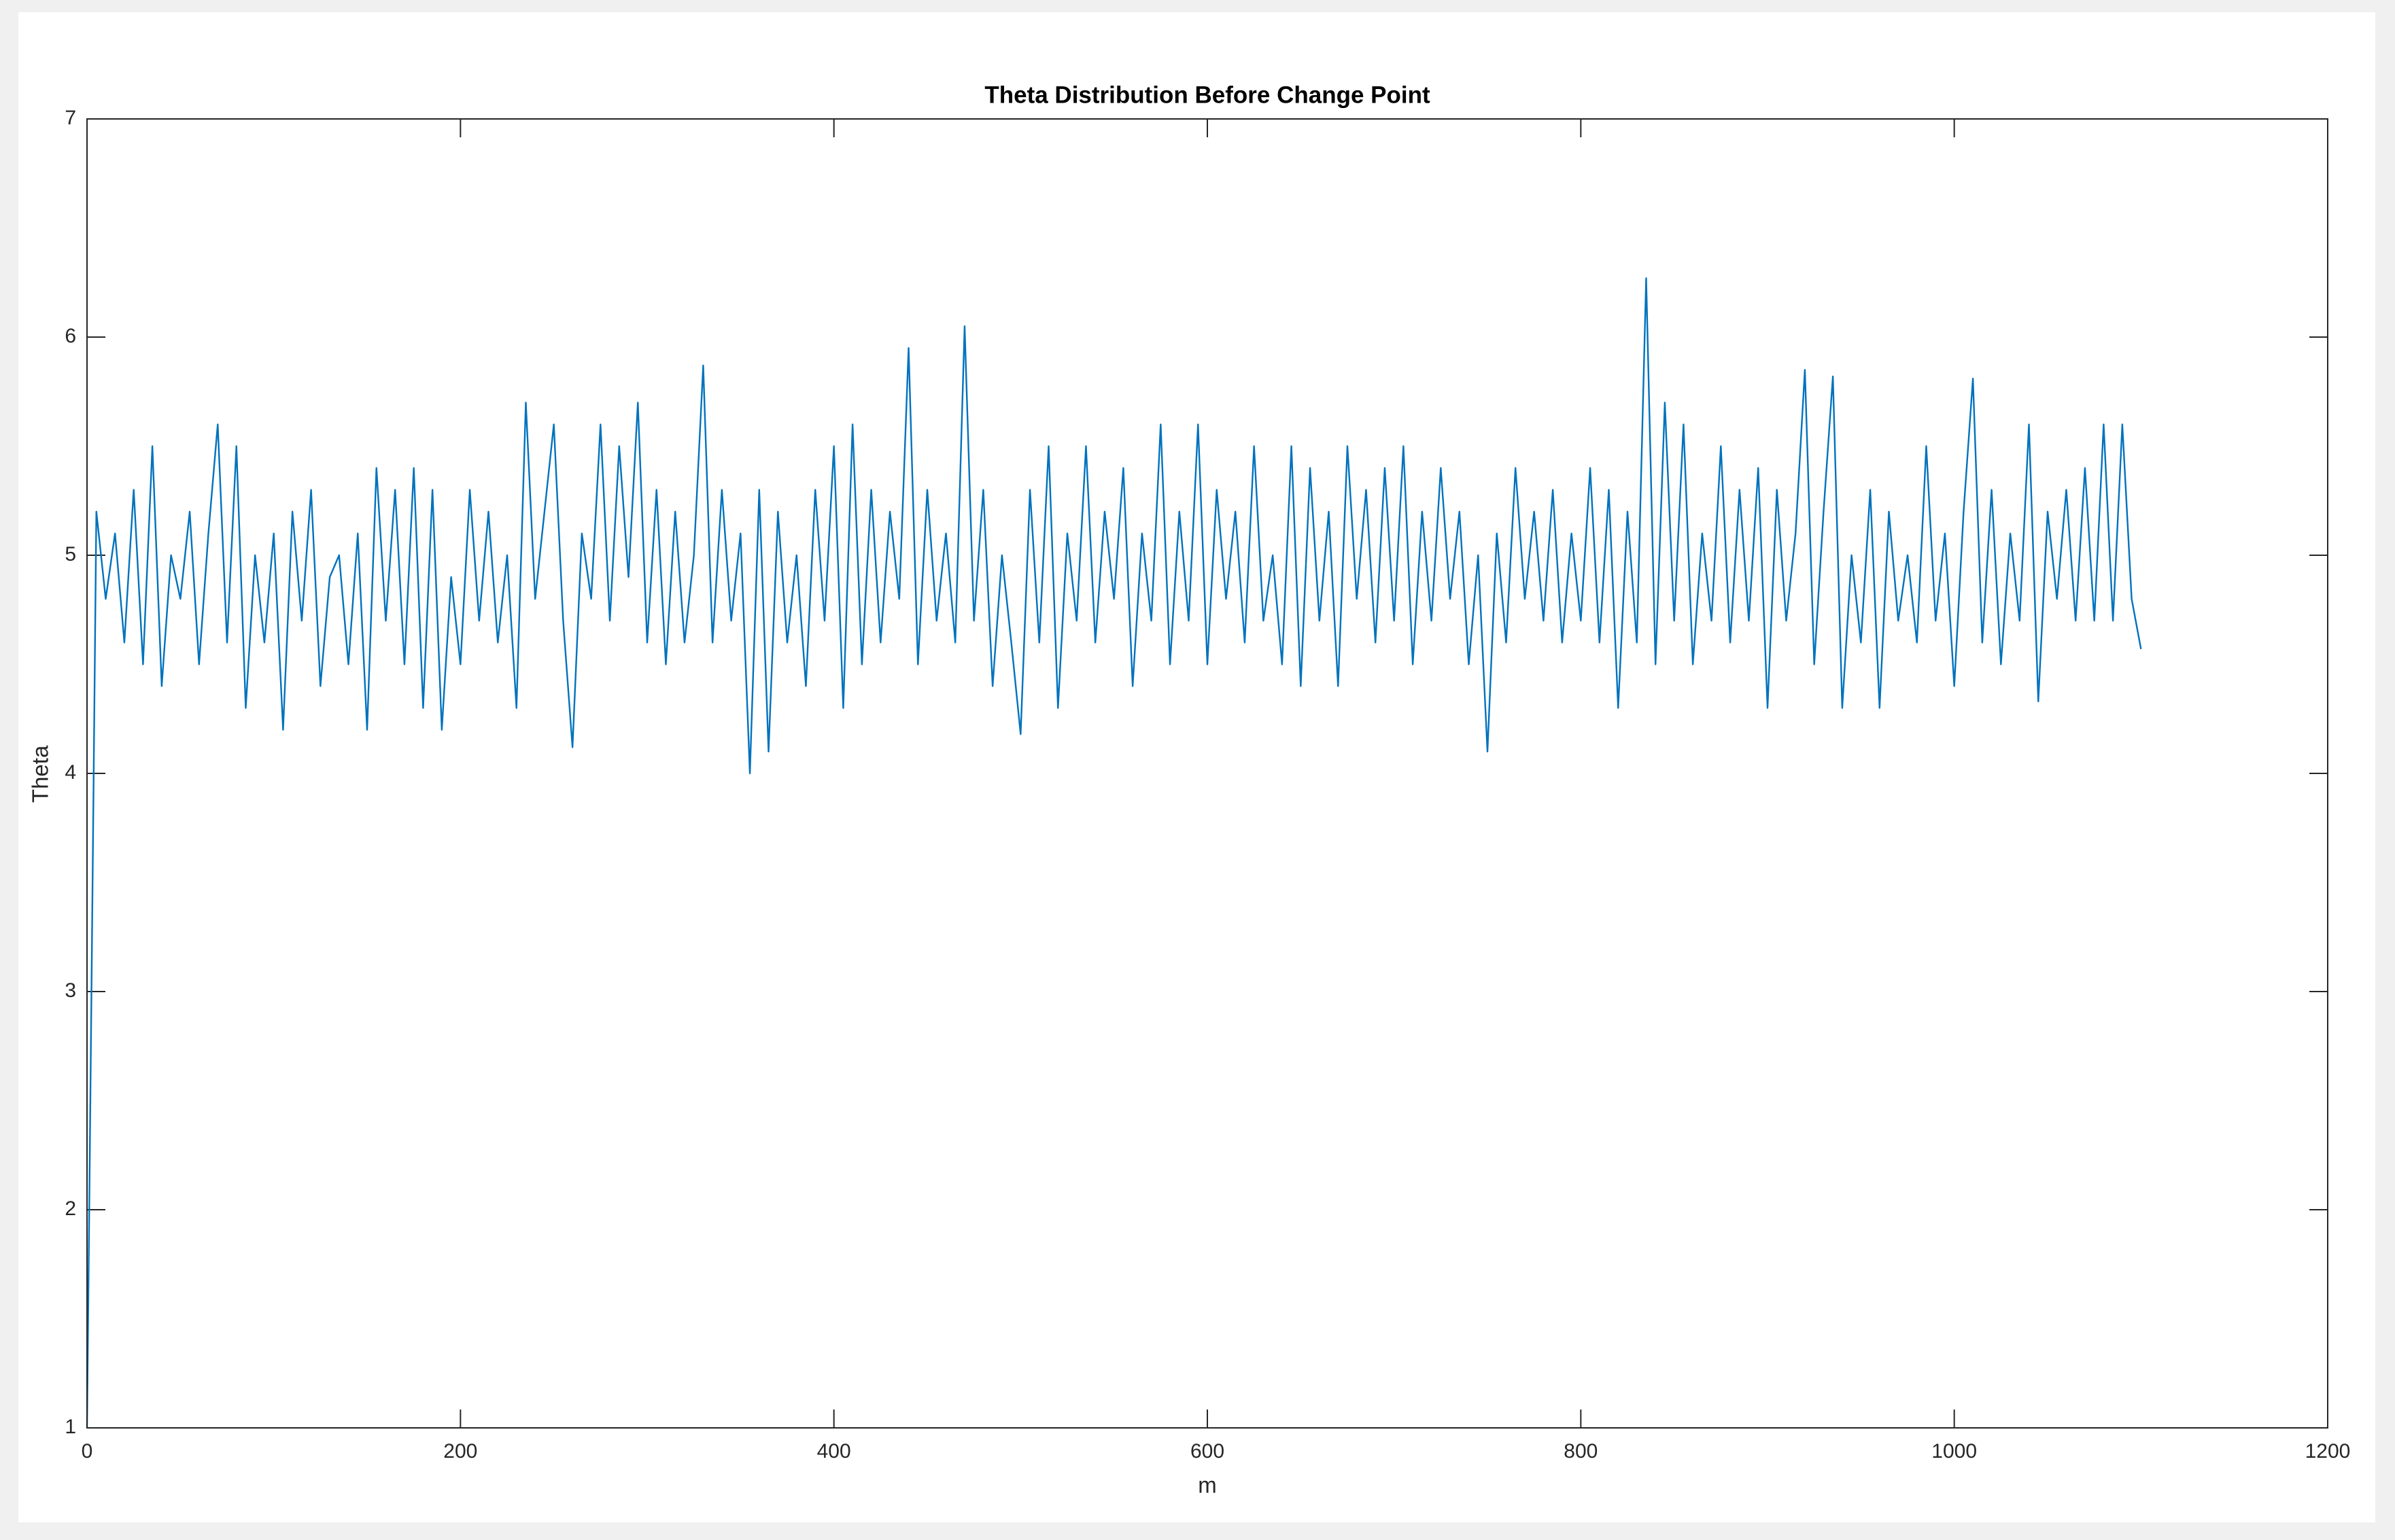 This screenshot has width=2395, height=1540. I want to click on y-tick-label: 1, so click(70, 1427).